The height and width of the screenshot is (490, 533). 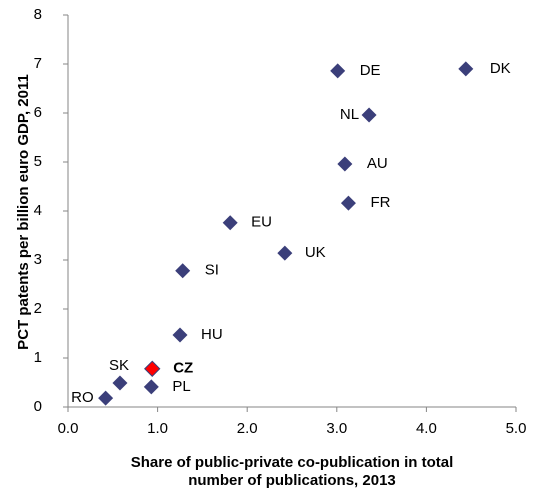 I want to click on y-tick-label: 5, so click(x=38, y=161).